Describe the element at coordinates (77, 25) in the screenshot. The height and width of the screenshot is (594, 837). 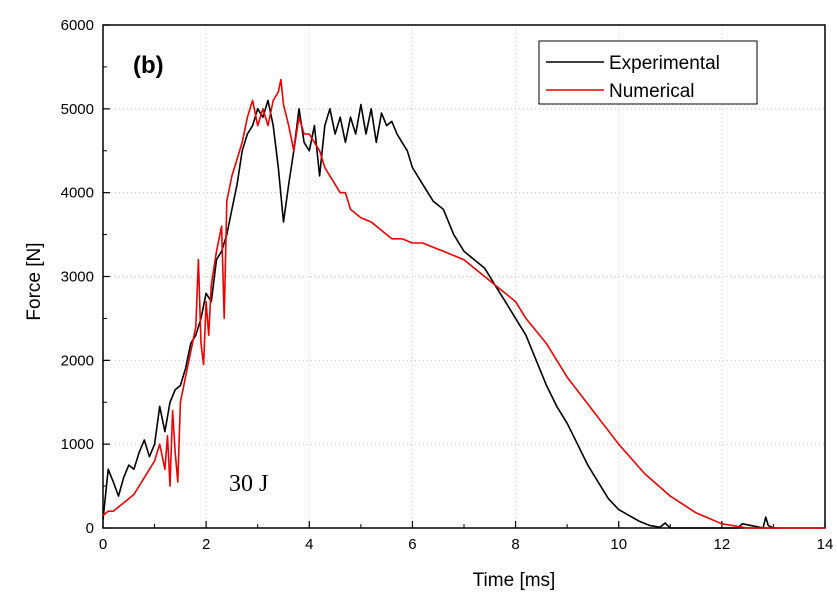
I see `y-tick-label: 6000` at that location.